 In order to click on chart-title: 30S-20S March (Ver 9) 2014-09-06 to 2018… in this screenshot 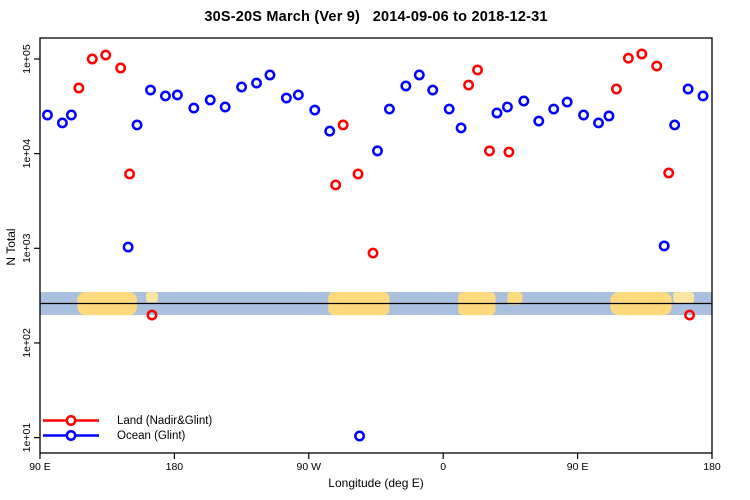, I will do `click(376, 17)`.